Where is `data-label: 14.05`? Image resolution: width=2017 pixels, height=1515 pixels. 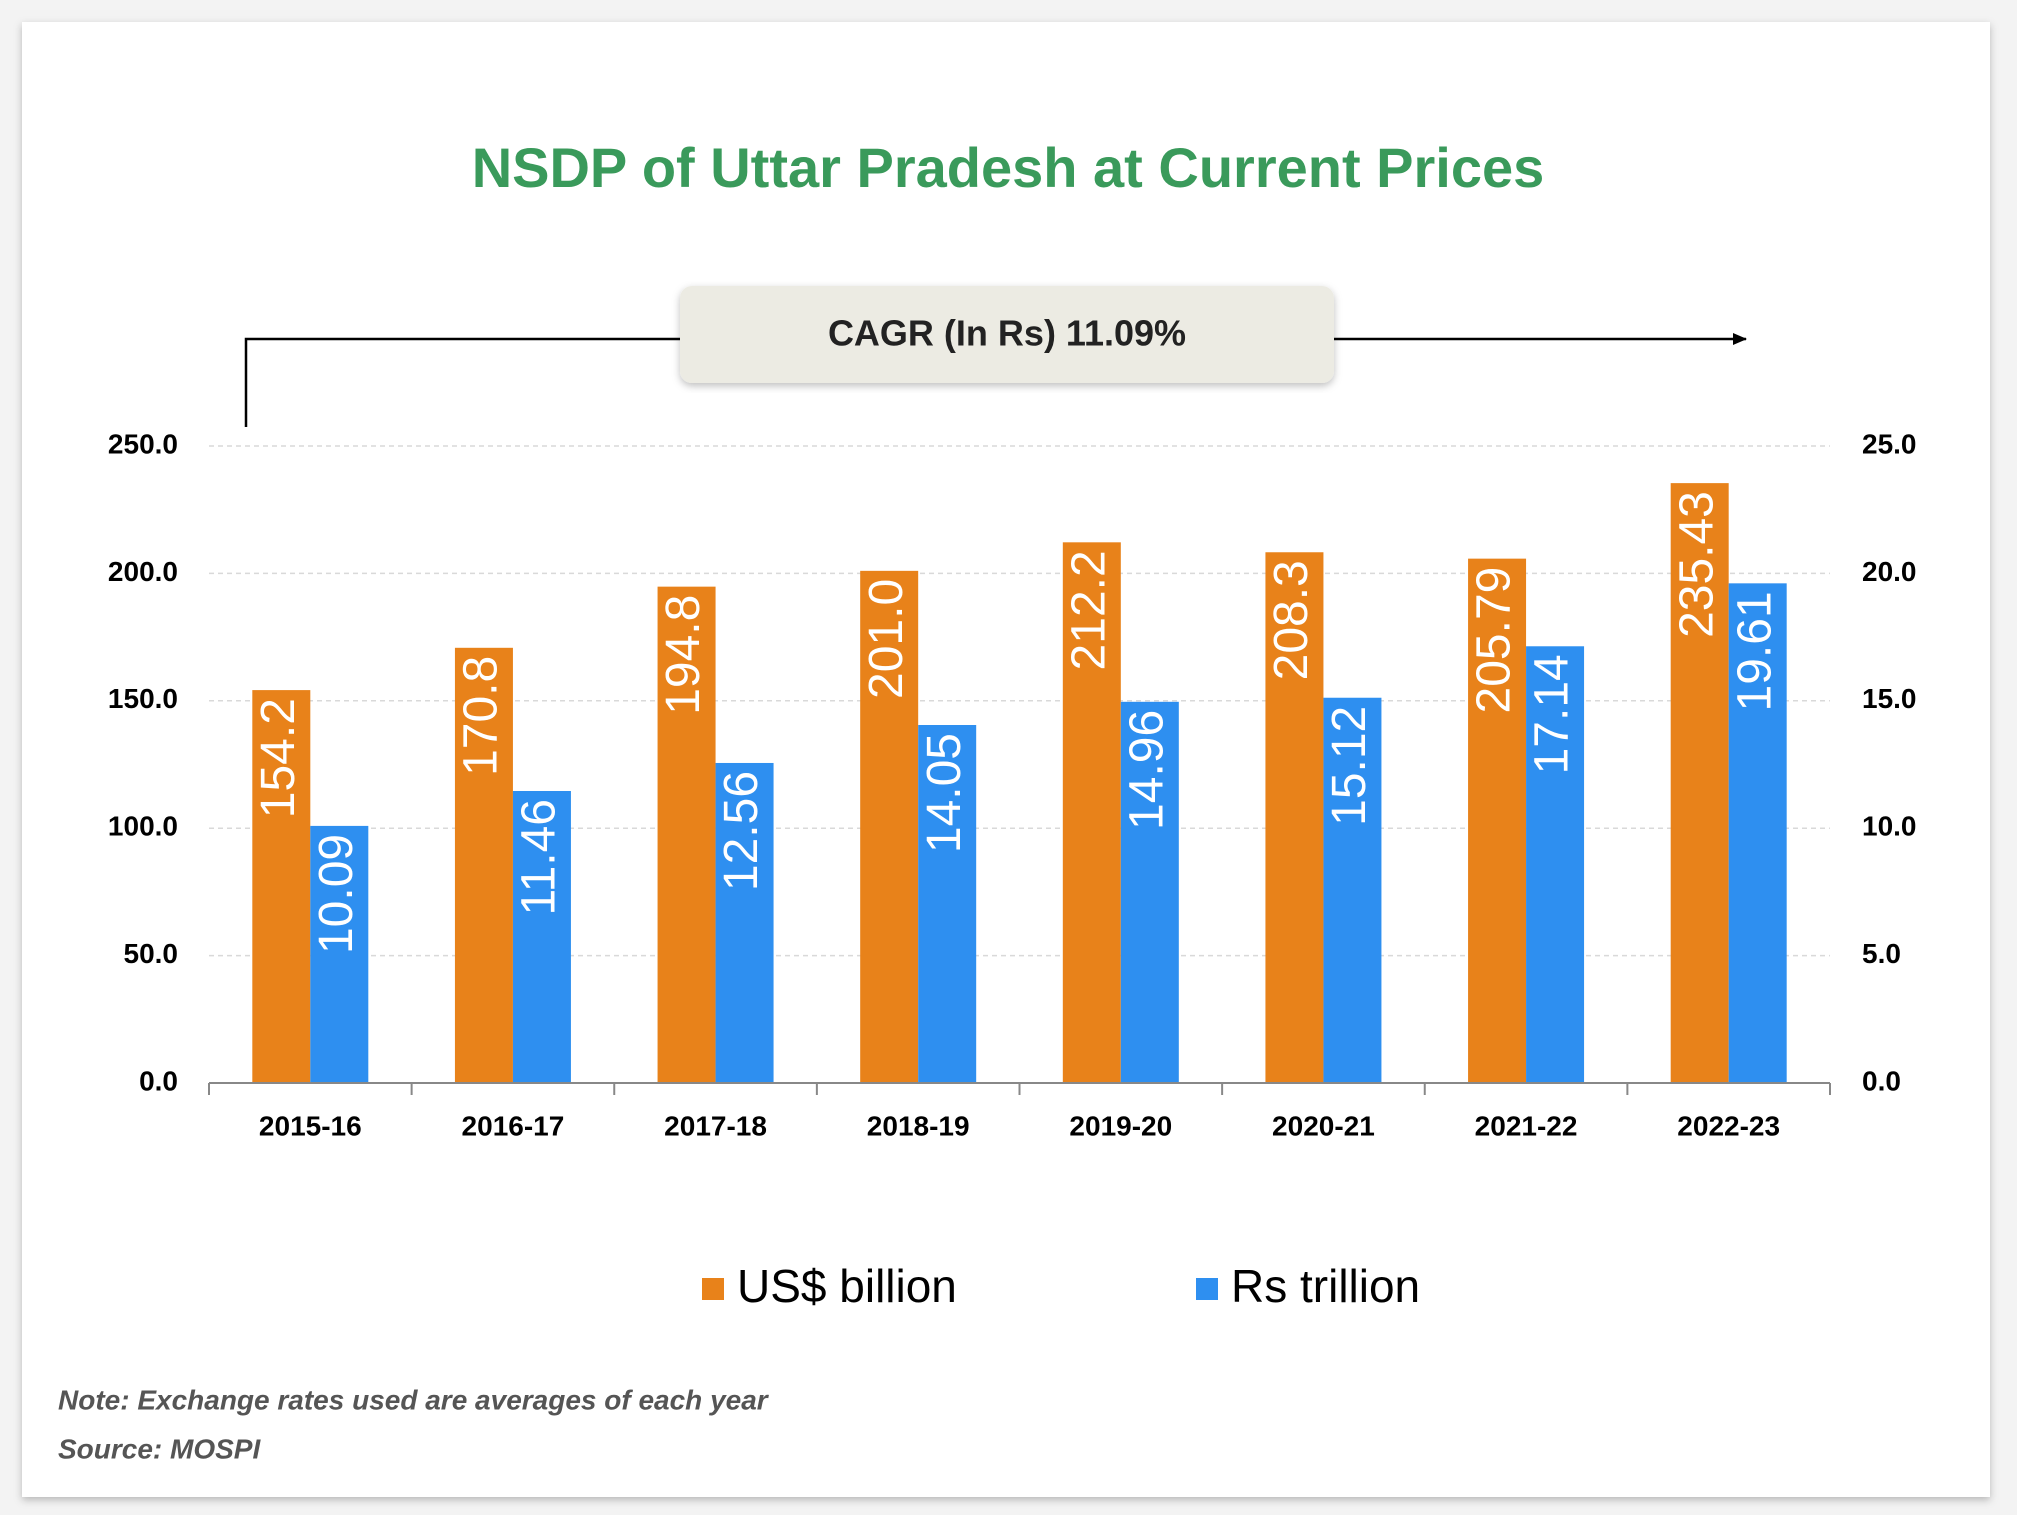
data-label: 14.05 is located at coordinates (944, 793).